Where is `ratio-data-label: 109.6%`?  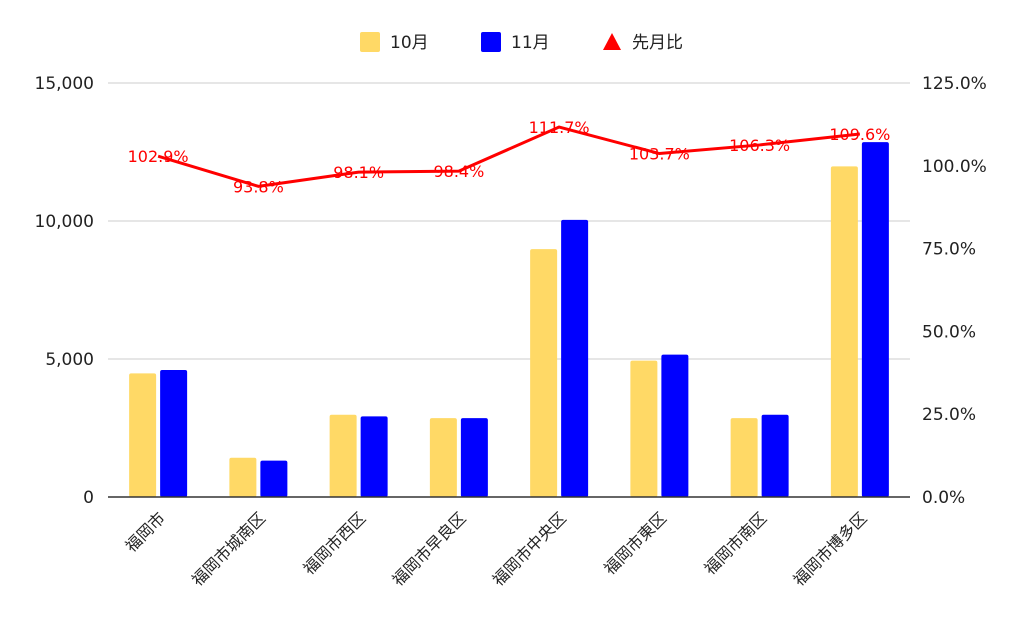
ratio-data-label: 109.6% is located at coordinates (859, 134).